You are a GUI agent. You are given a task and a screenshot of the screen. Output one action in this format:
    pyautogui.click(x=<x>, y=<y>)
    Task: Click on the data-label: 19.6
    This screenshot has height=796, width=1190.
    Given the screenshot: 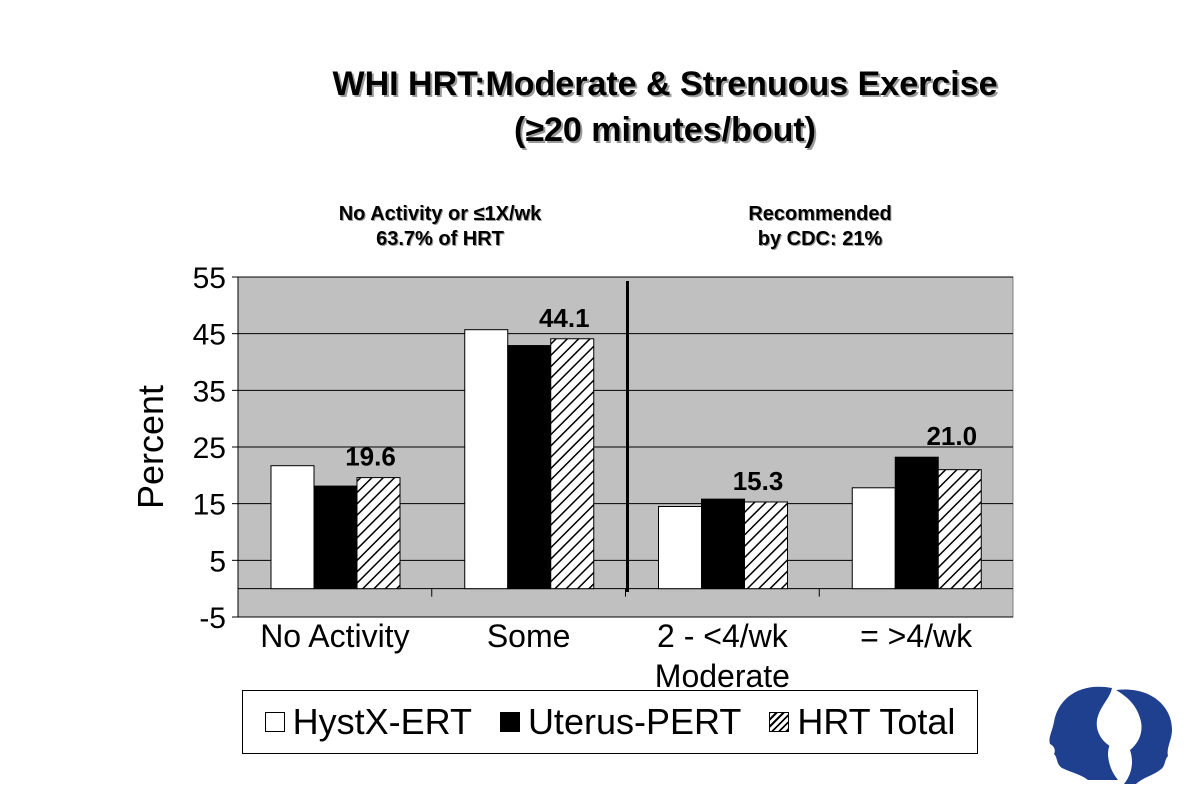 What is the action you would take?
    pyautogui.click(x=370, y=457)
    